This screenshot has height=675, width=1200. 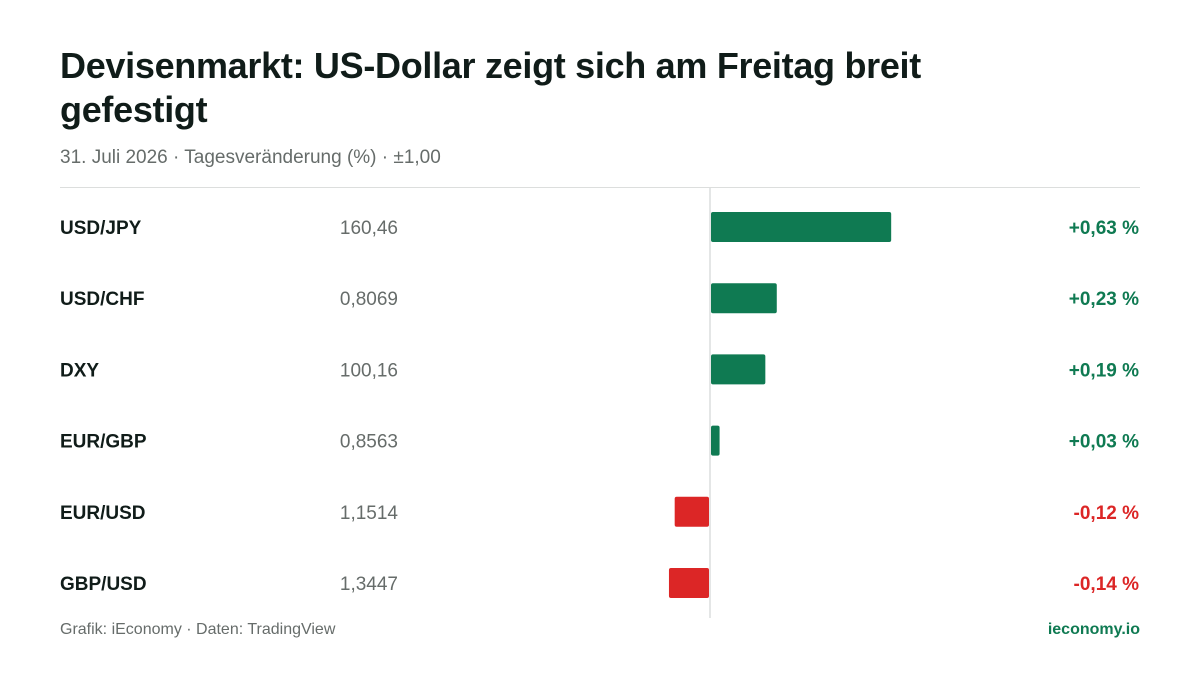 I want to click on price-value: 1,3447, so click(x=369, y=584).